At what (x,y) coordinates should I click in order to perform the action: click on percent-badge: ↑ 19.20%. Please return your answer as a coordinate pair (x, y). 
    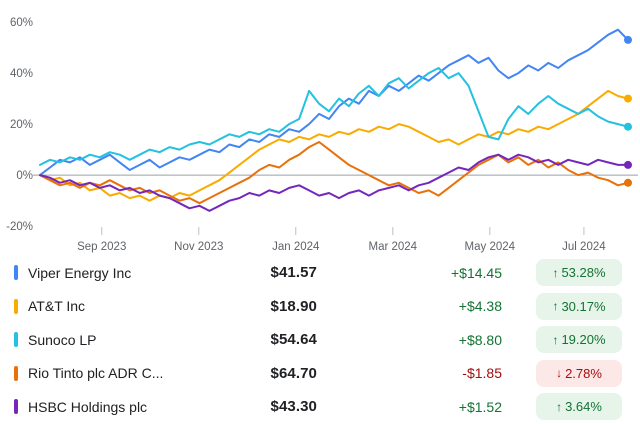
    Looking at the image, I should click on (579, 340).